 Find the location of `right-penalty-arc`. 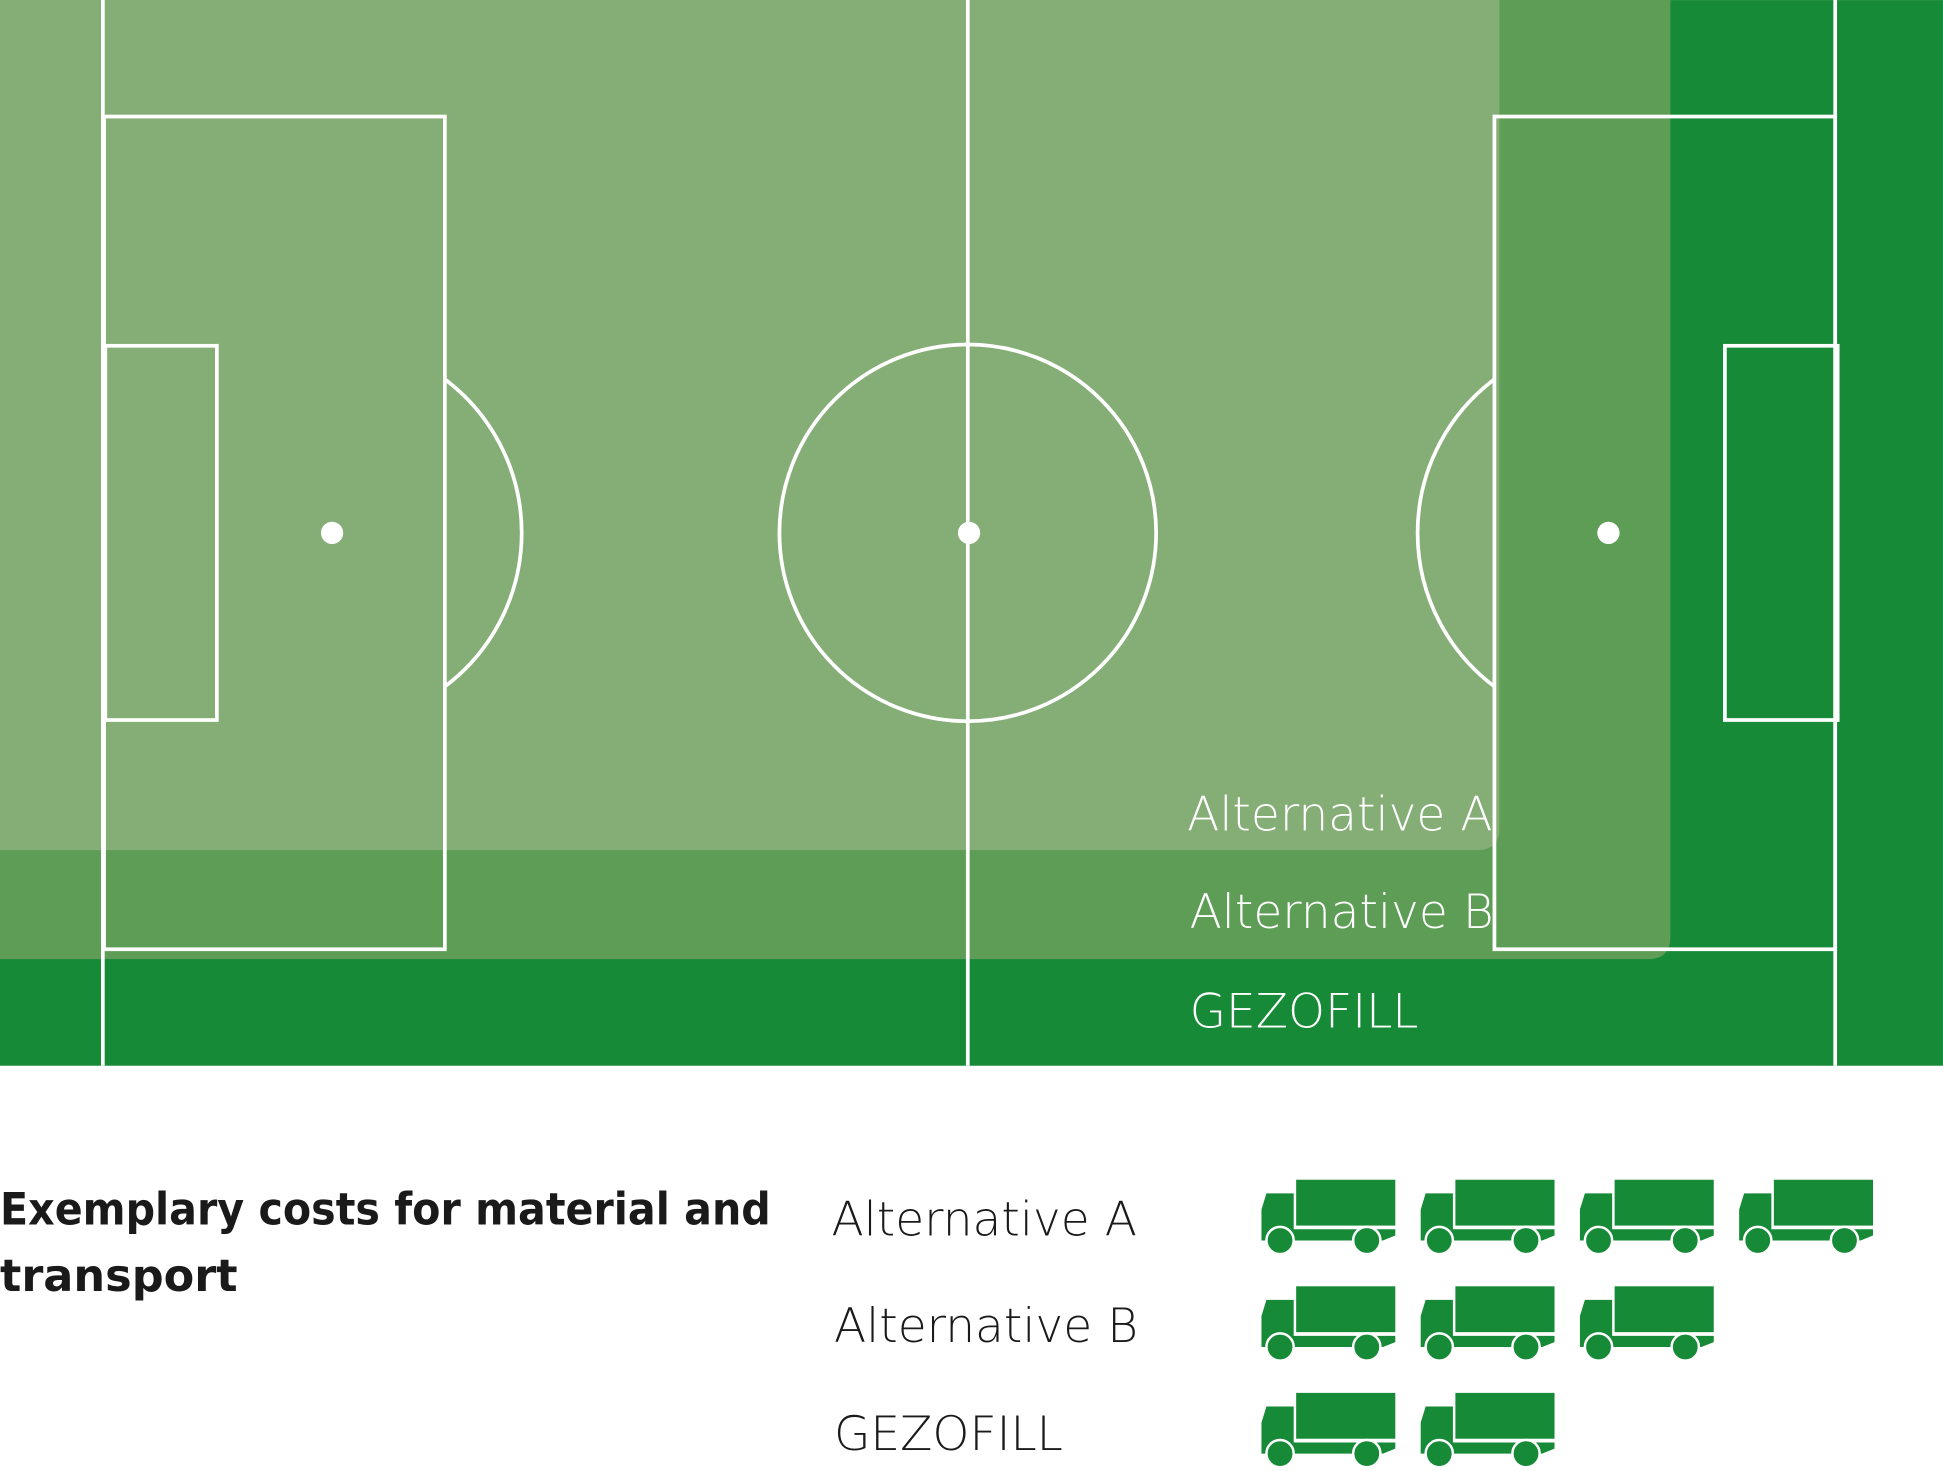

right-penalty-arc is located at coordinates (1455, 533).